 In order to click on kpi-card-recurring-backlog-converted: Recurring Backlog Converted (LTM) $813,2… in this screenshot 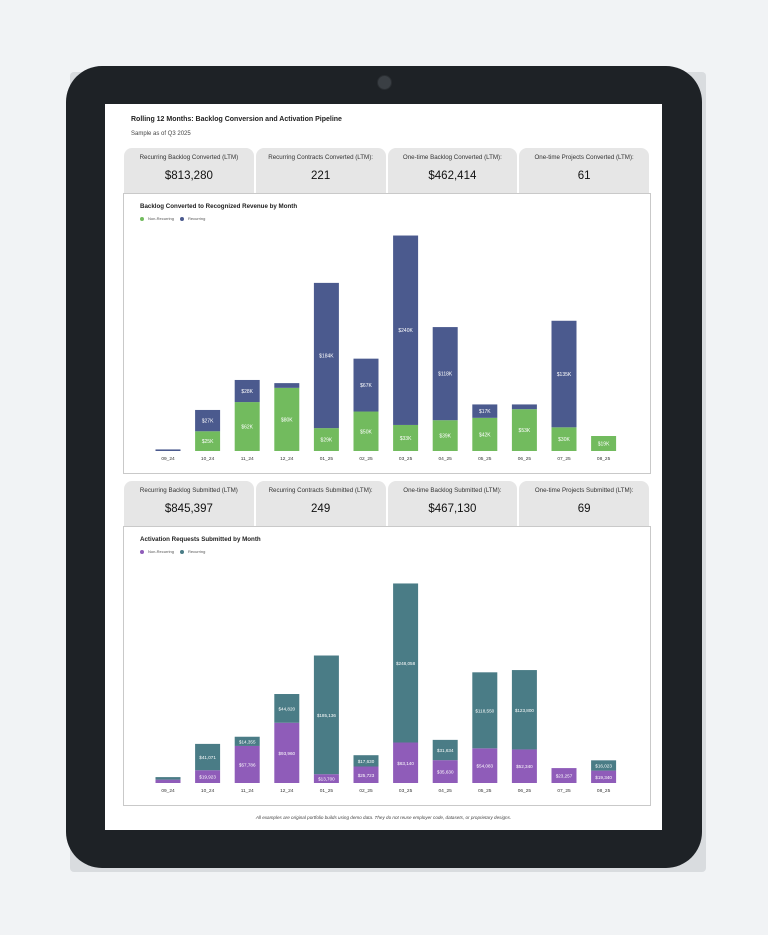, I will do `click(189, 171)`.